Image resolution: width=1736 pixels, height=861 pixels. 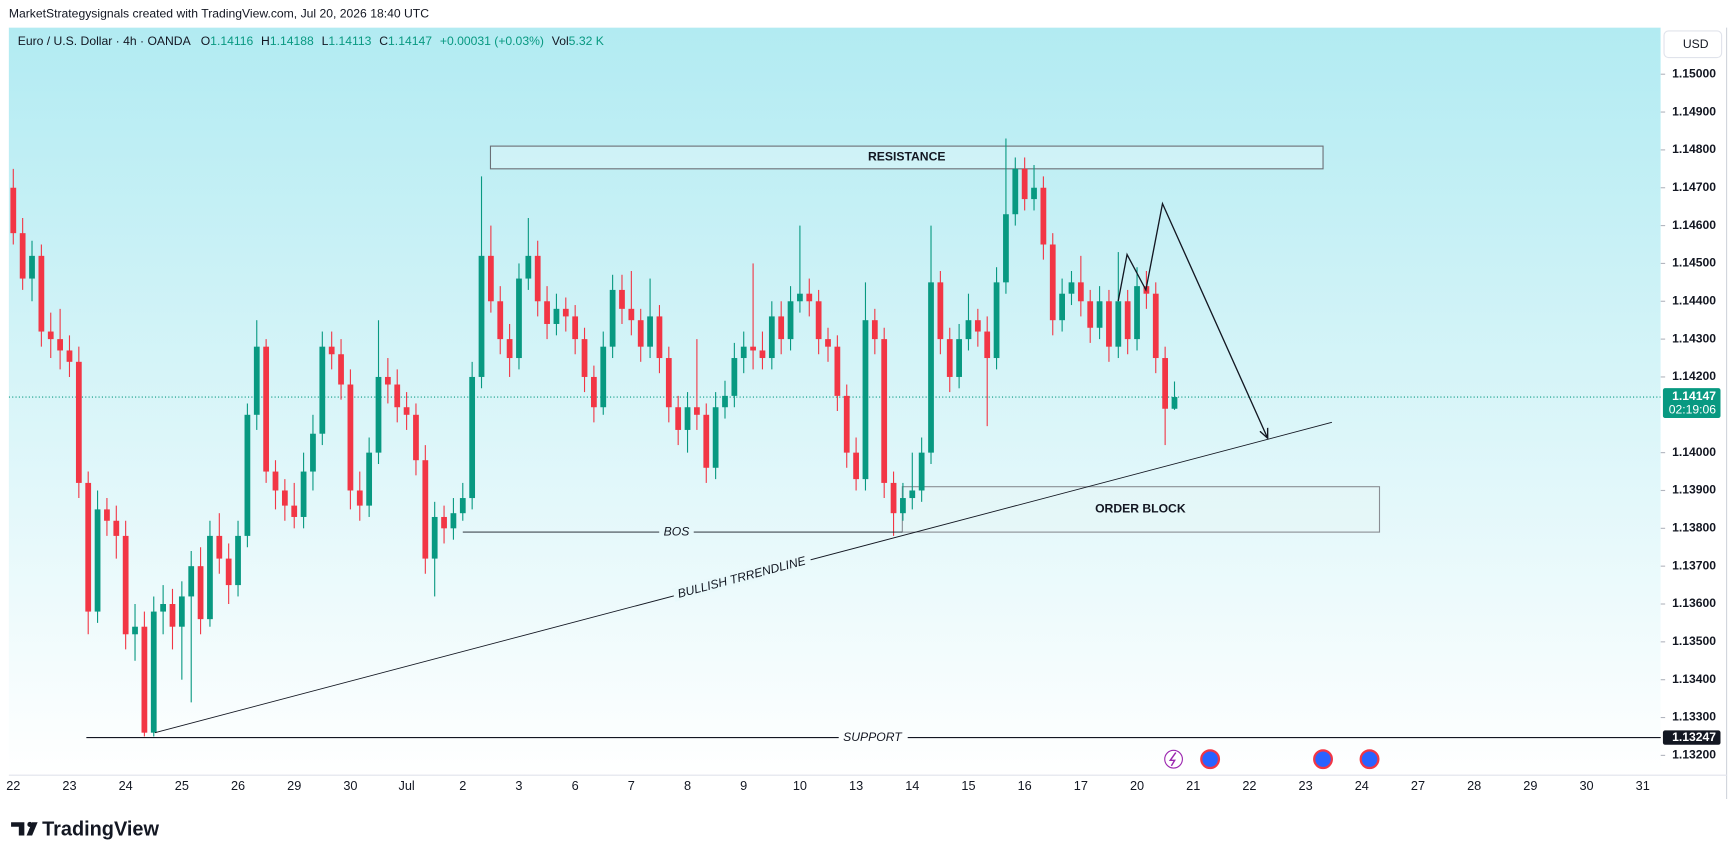 What do you see at coordinates (1691, 737) in the screenshot?
I see `support-tag` at bounding box center [1691, 737].